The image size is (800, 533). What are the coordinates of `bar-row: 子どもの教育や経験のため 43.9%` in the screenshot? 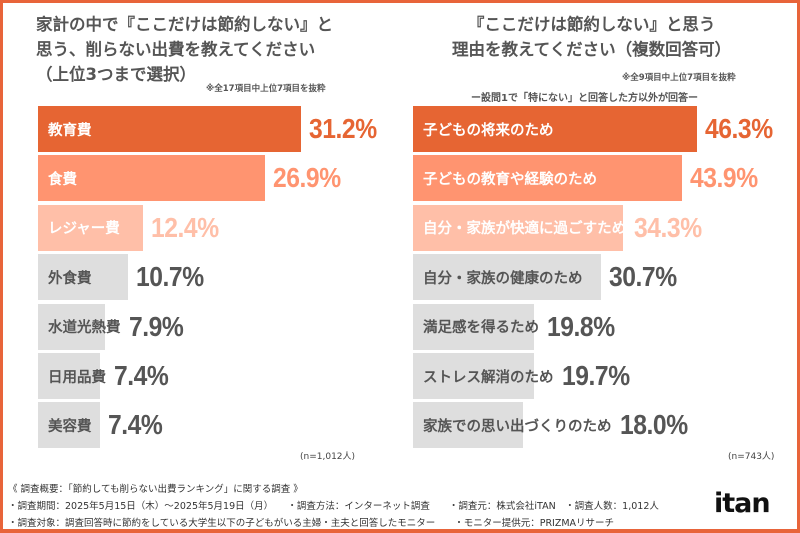 It's located at (590, 178).